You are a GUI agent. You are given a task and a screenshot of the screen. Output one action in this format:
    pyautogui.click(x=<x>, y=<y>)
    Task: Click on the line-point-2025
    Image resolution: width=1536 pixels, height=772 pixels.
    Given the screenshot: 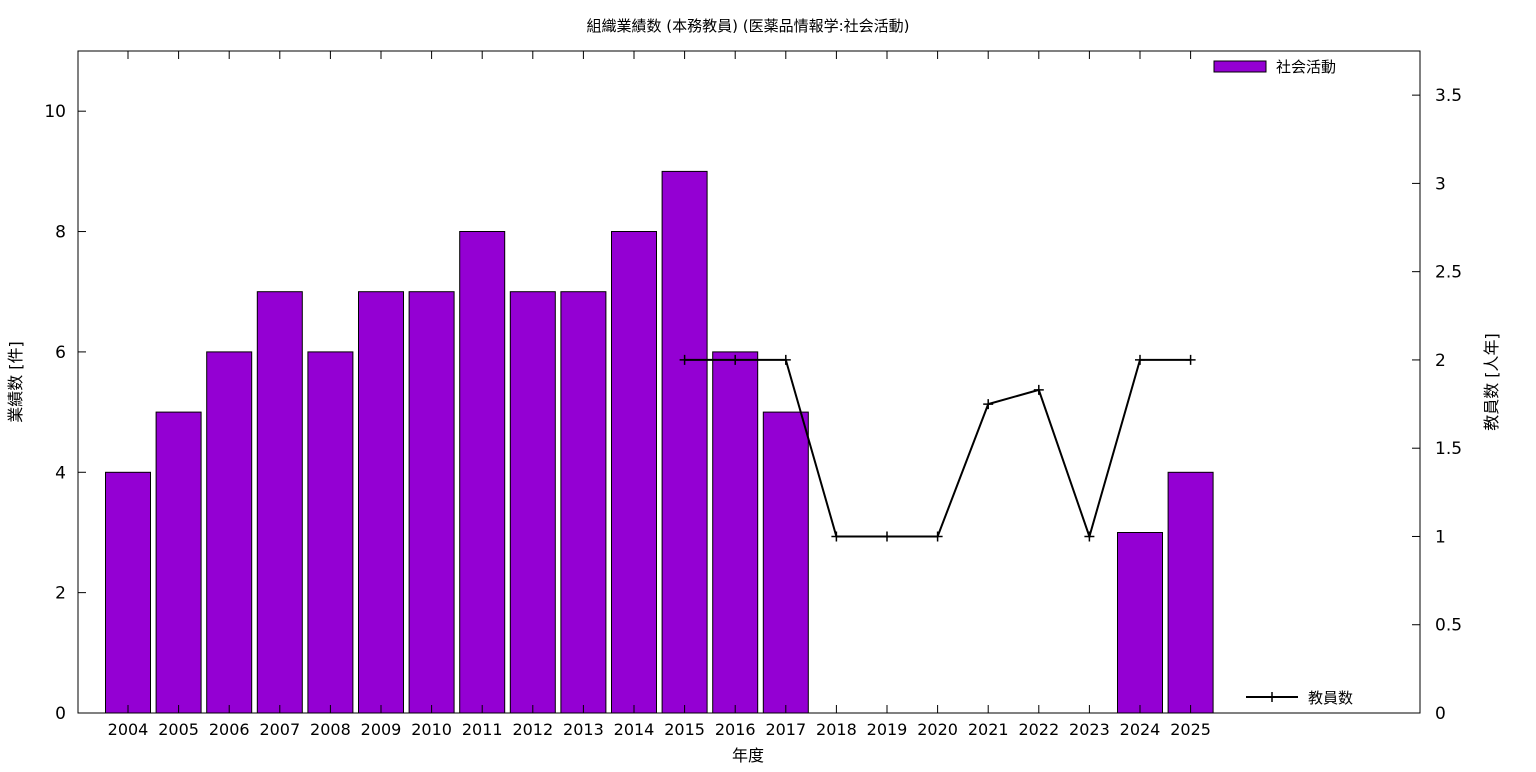 What is the action you would take?
    pyautogui.click(x=1190, y=359)
    